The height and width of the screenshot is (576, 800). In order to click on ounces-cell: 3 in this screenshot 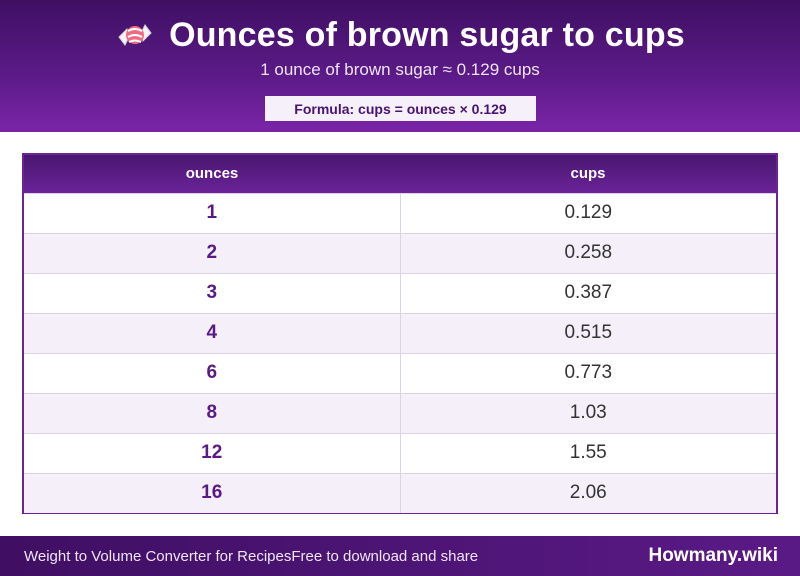, I will do `click(212, 292)`.